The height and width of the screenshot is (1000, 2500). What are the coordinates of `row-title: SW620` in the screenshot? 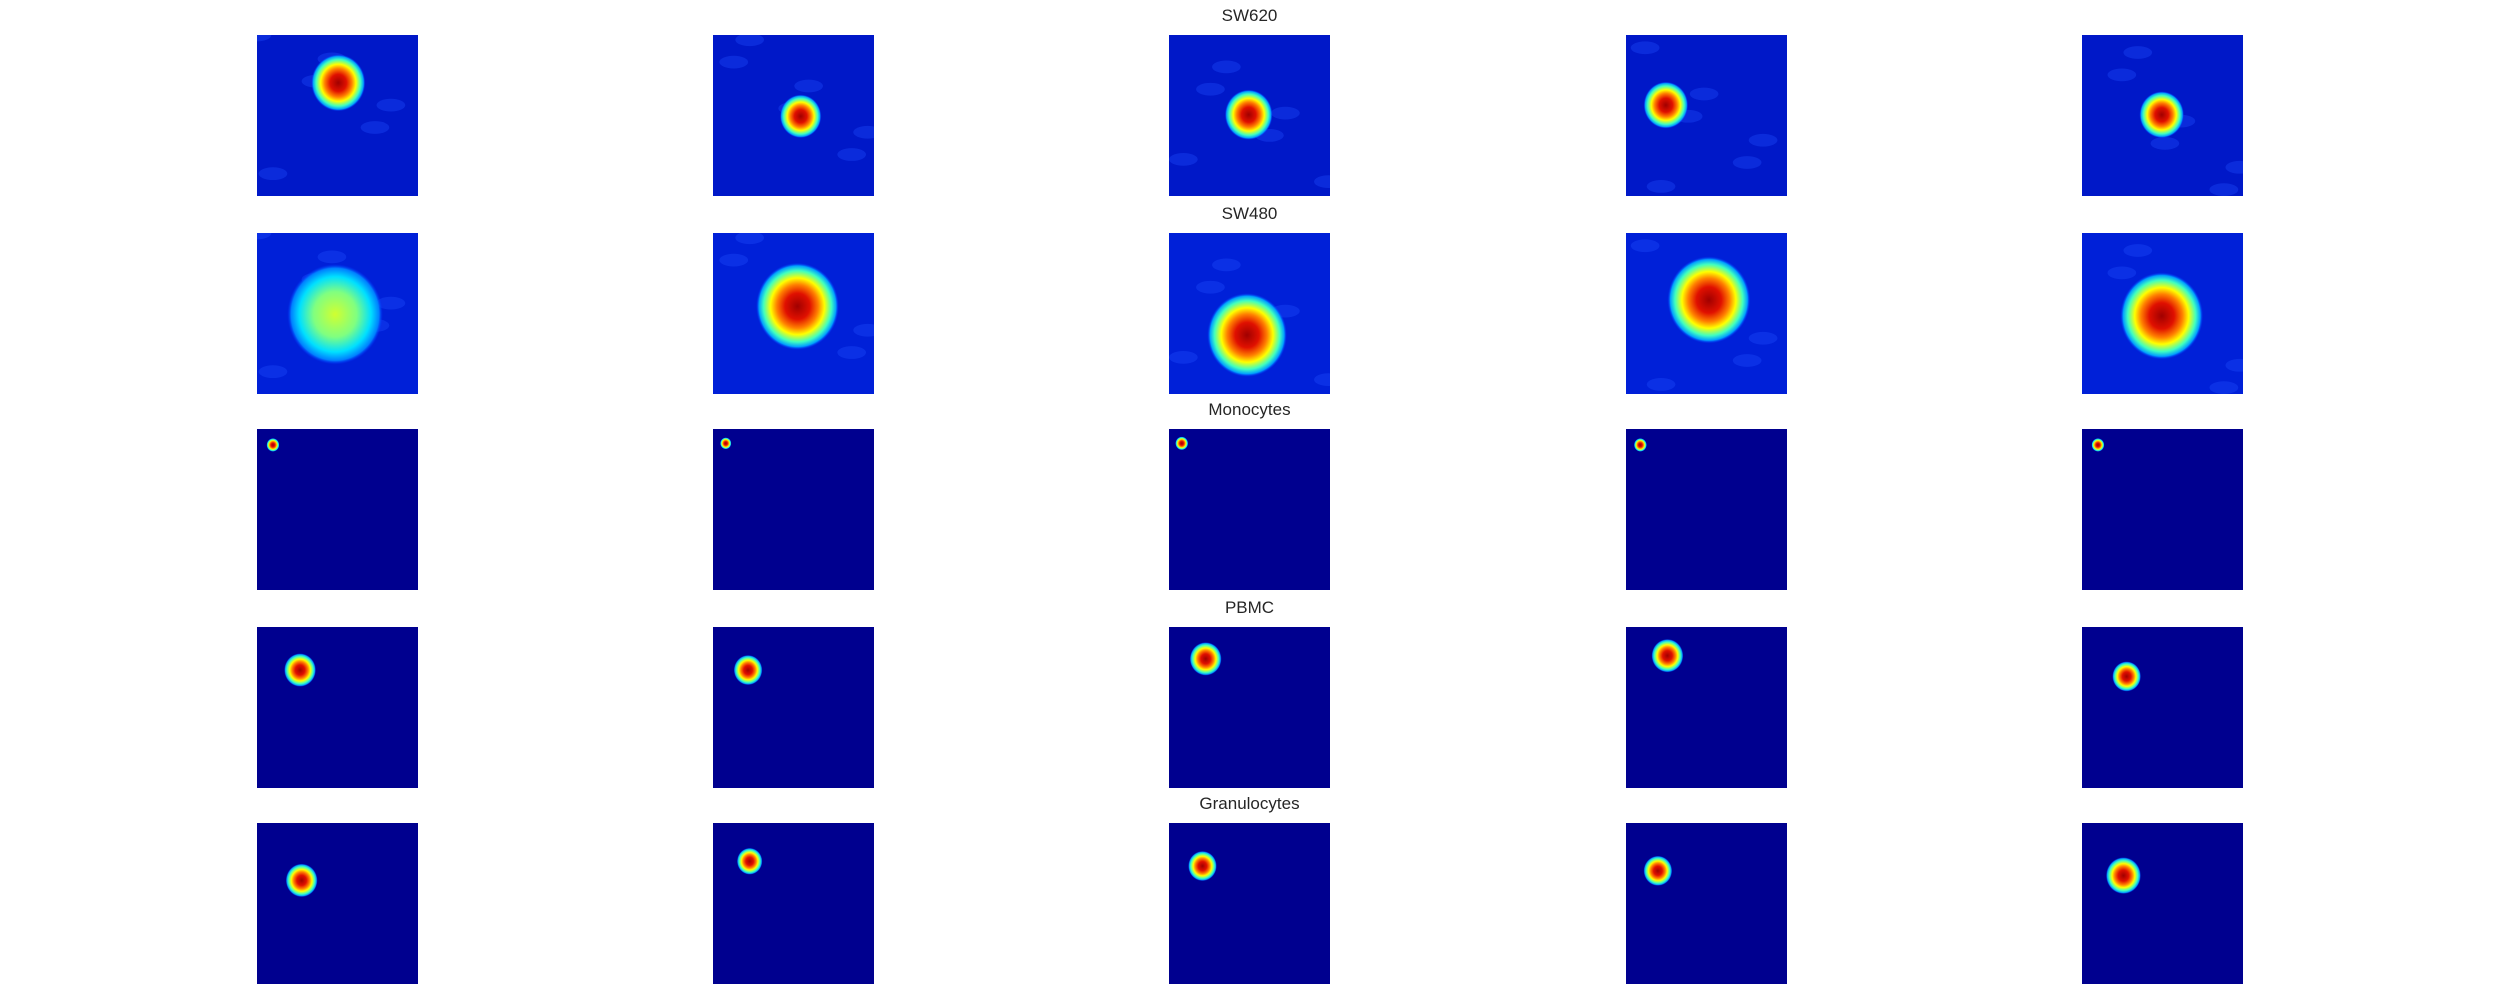 It's located at (1250, 15).